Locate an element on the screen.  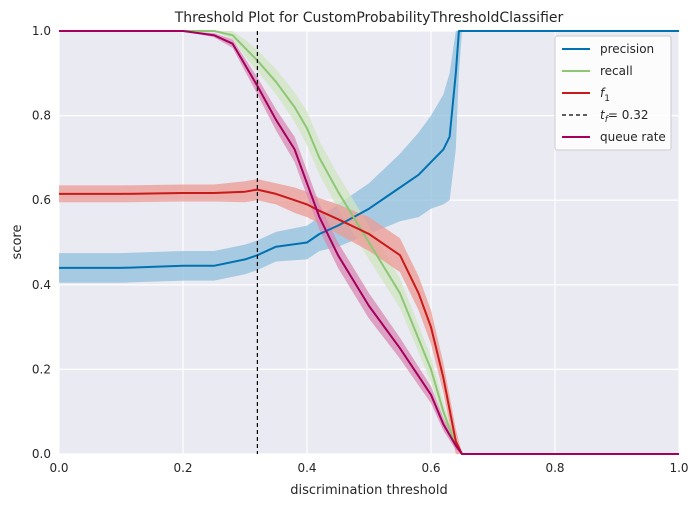
y-tick-label: 0.8 is located at coordinates (41, 116).